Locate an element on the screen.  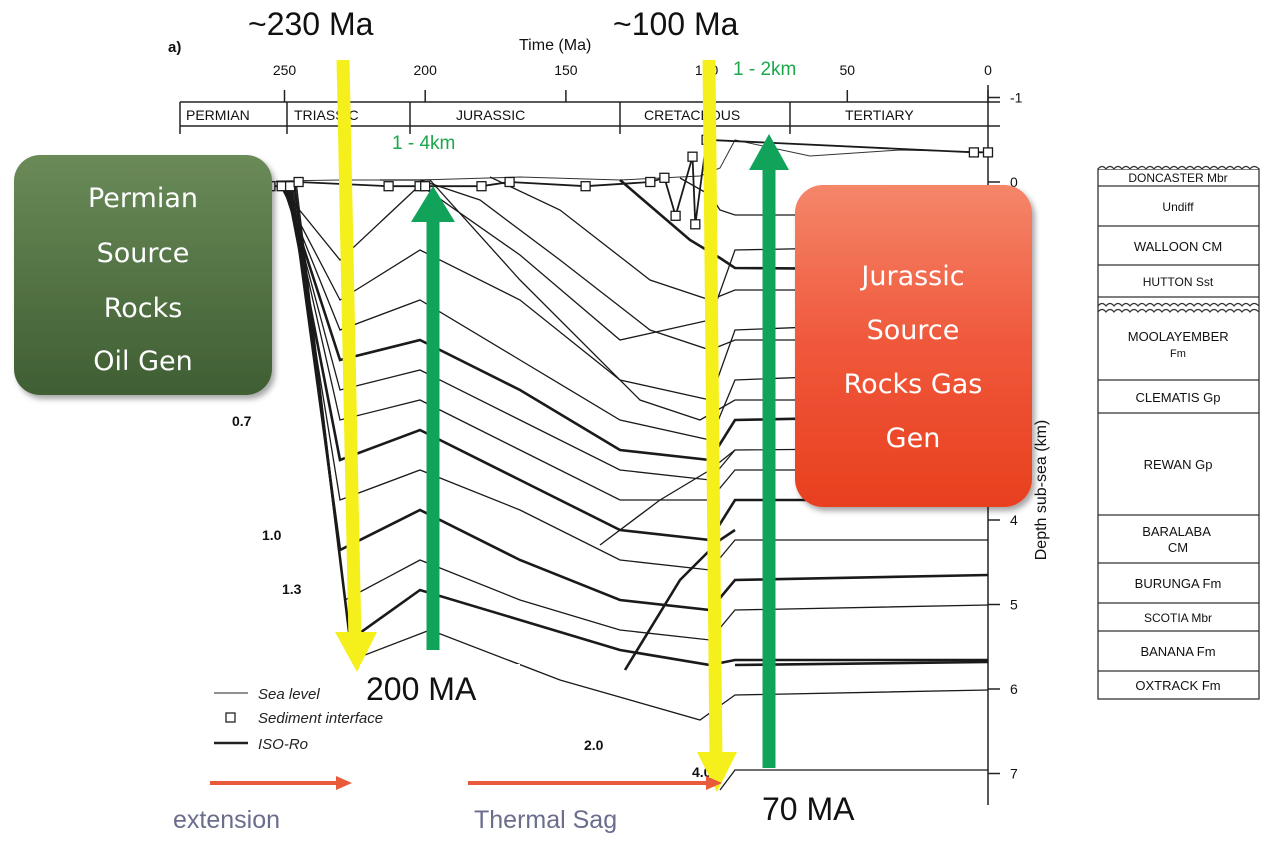
unconformity-mid is located at coordinates (1178, 307).